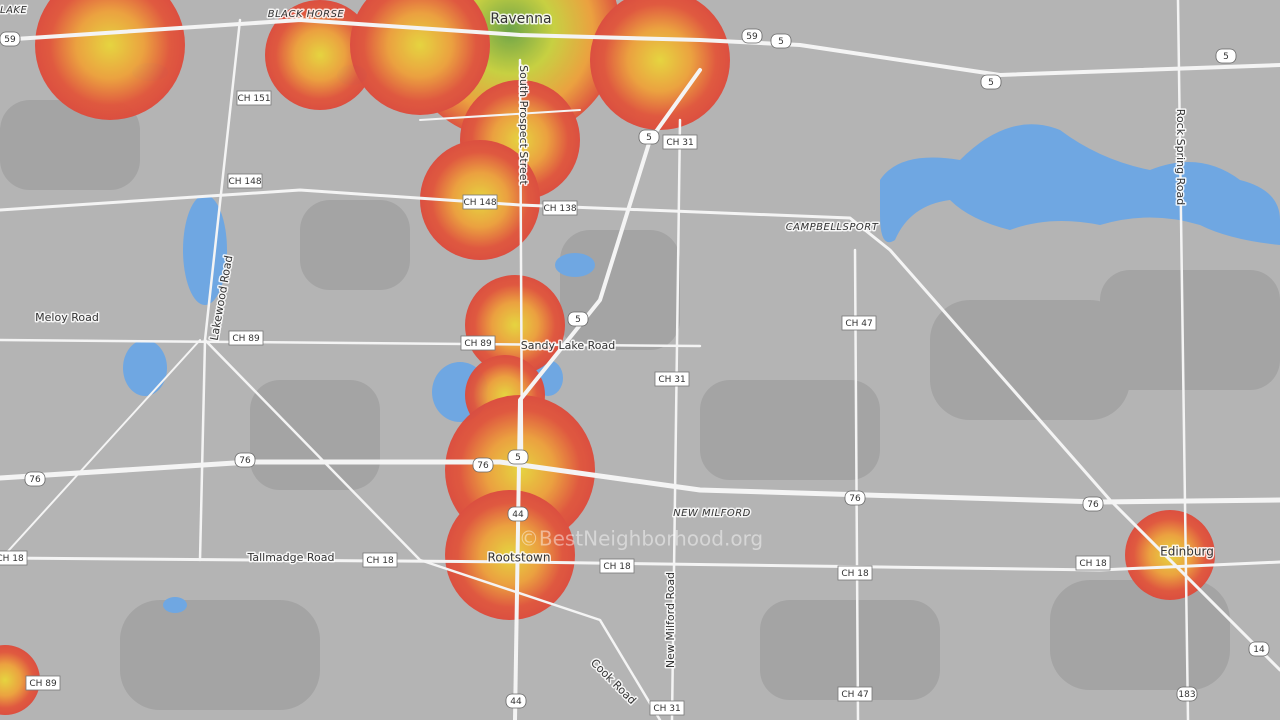 The height and width of the screenshot is (720, 1280). Describe the element at coordinates (67, 317) in the screenshot. I see `road-label: Meloy Road` at that location.